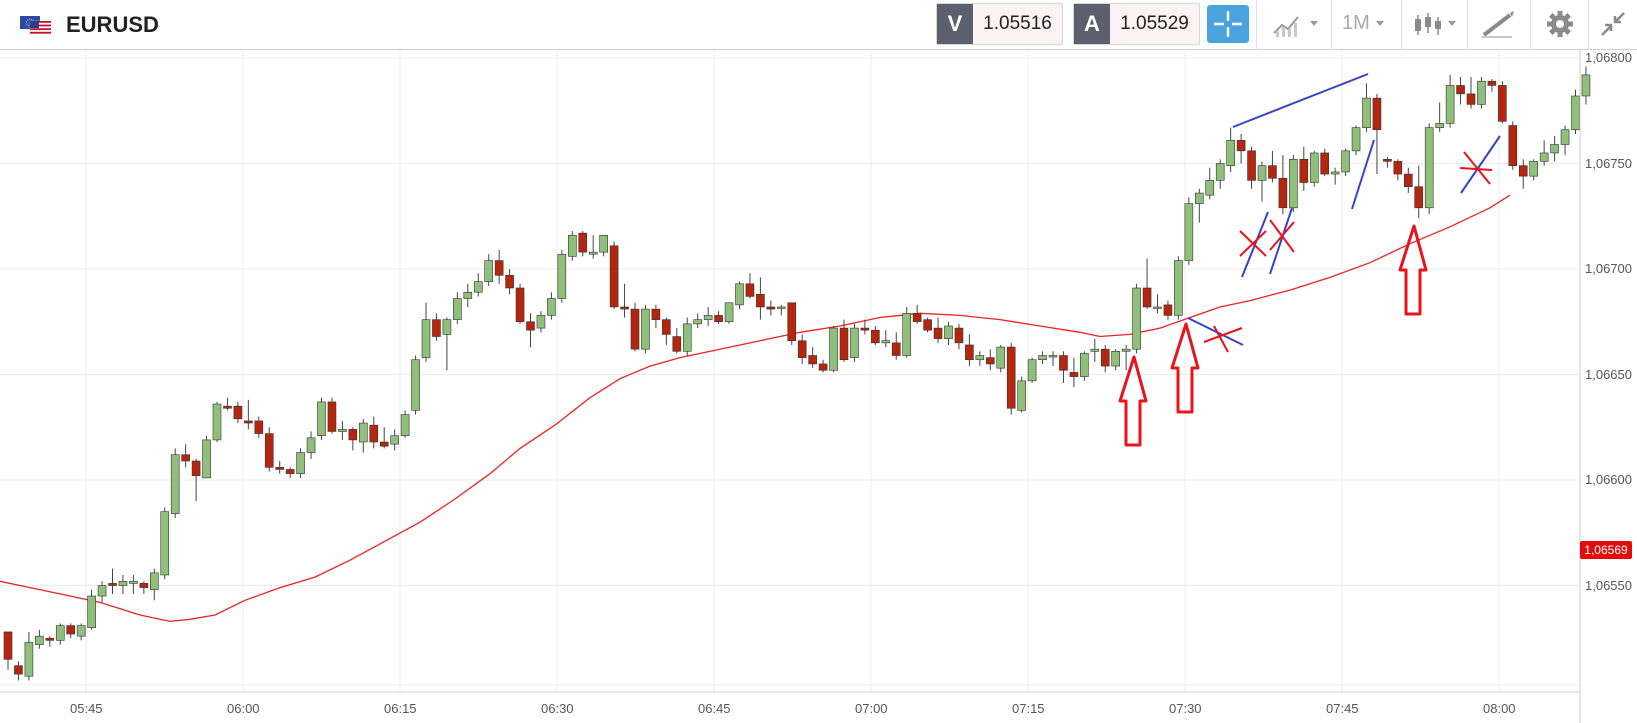  Describe the element at coordinates (400, 708) in the screenshot. I see `time-tick-label: 06:15` at that location.